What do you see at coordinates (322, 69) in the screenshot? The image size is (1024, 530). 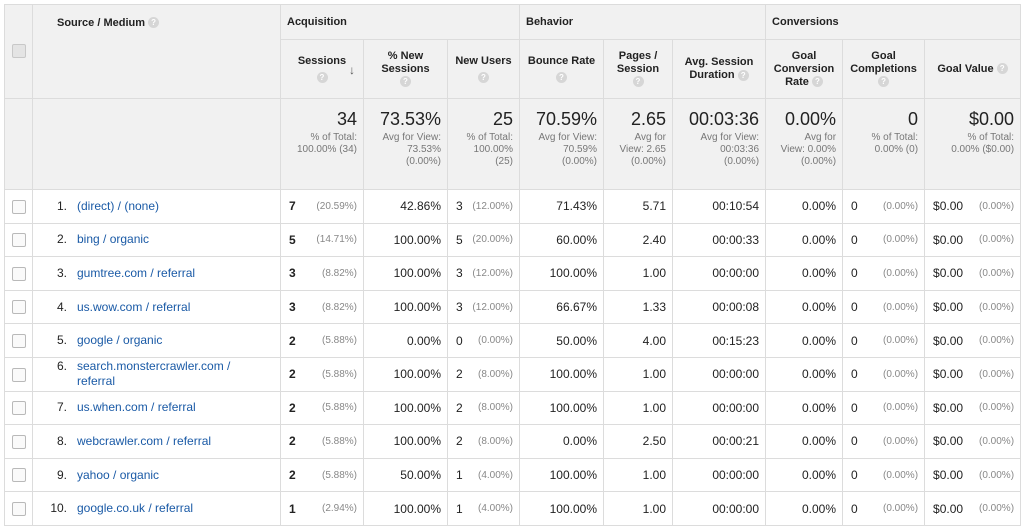 I see `sessions-header: Sessions ? ↓` at bounding box center [322, 69].